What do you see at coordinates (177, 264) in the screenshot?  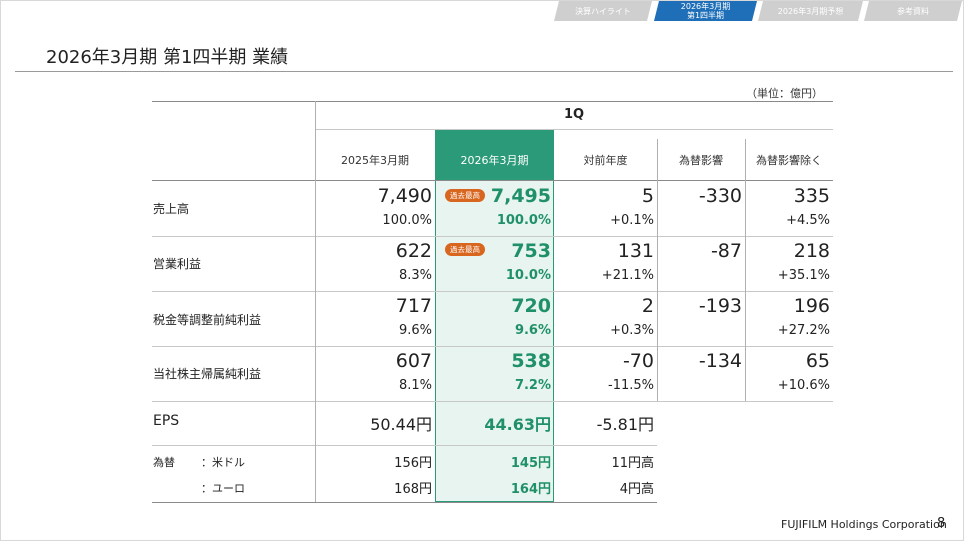 I see `row-label-operating-income: 営業利益` at bounding box center [177, 264].